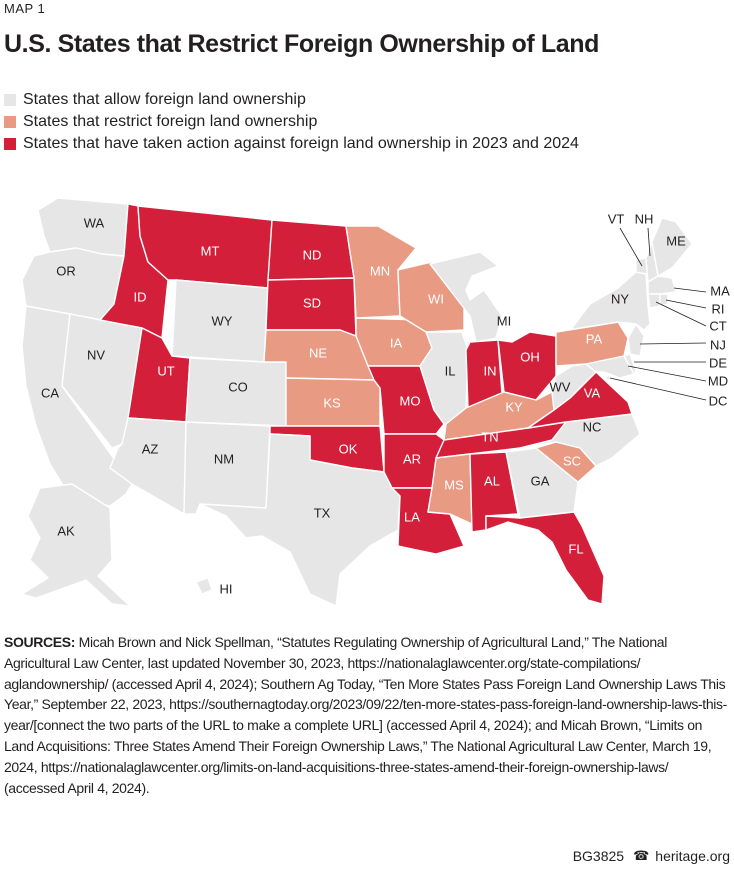 This screenshot has width=734, height=869. What do you see at coordinates (662, 285) in the screenshot?
I see `state-MA` at bounding box center [662, 285].